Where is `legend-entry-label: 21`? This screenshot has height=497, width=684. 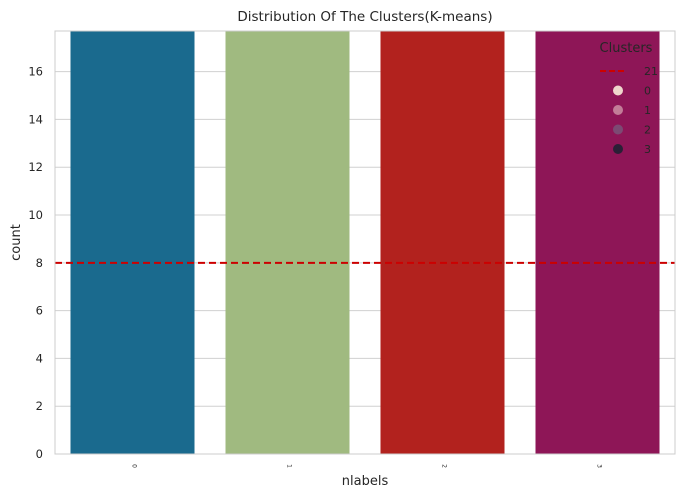 legend-entry-label: 21 is located at coordinates (651, 71).